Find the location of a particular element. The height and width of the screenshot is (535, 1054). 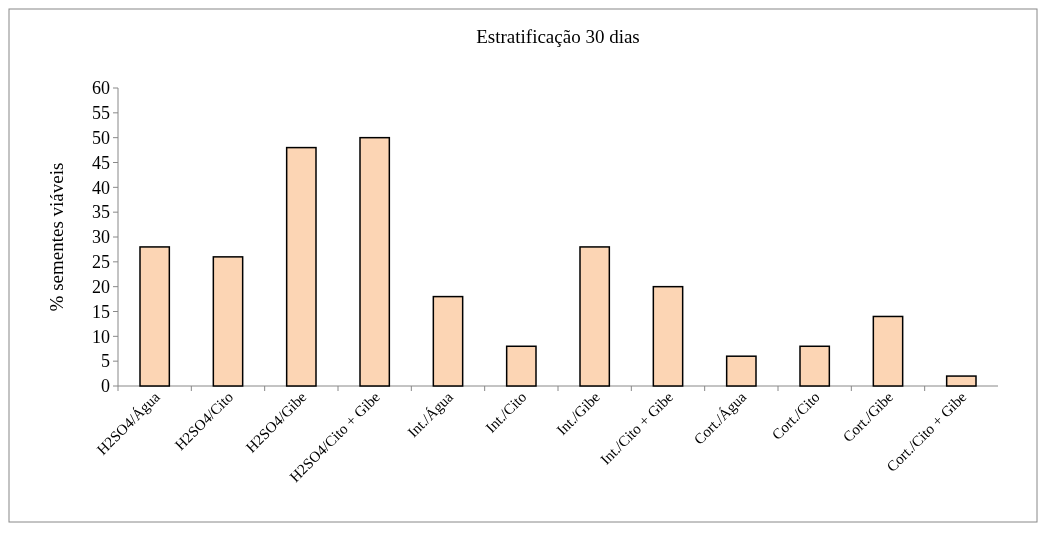

y-tick-label: 30 is located at coordinates (101, 237).